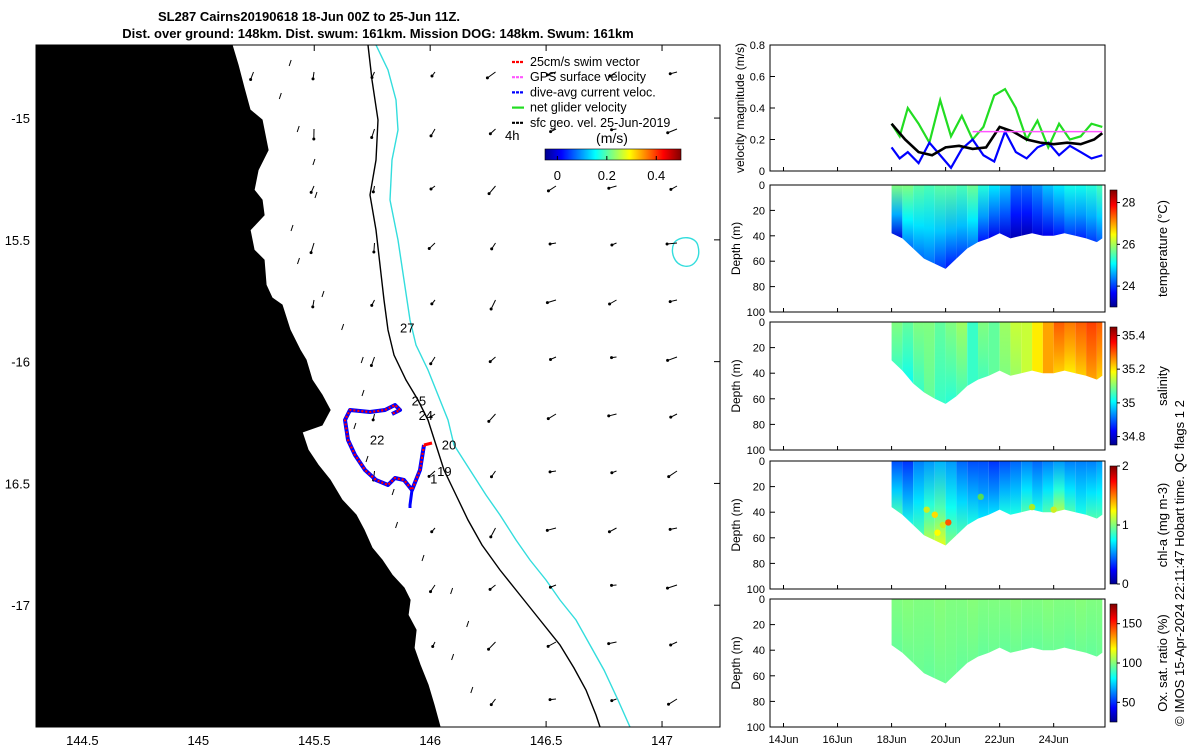  I want to click on legend-entry: 25cm/s swim vector, so click(585, 62).